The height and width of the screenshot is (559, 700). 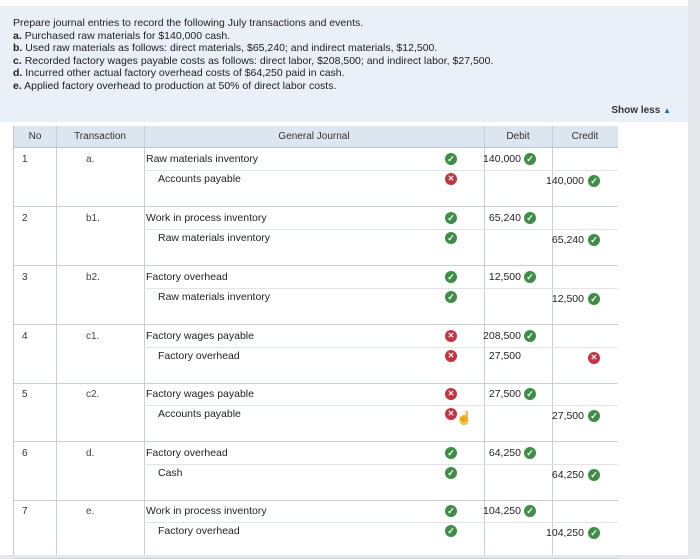 I want to click on page-edge, so click(x=694, y=277).